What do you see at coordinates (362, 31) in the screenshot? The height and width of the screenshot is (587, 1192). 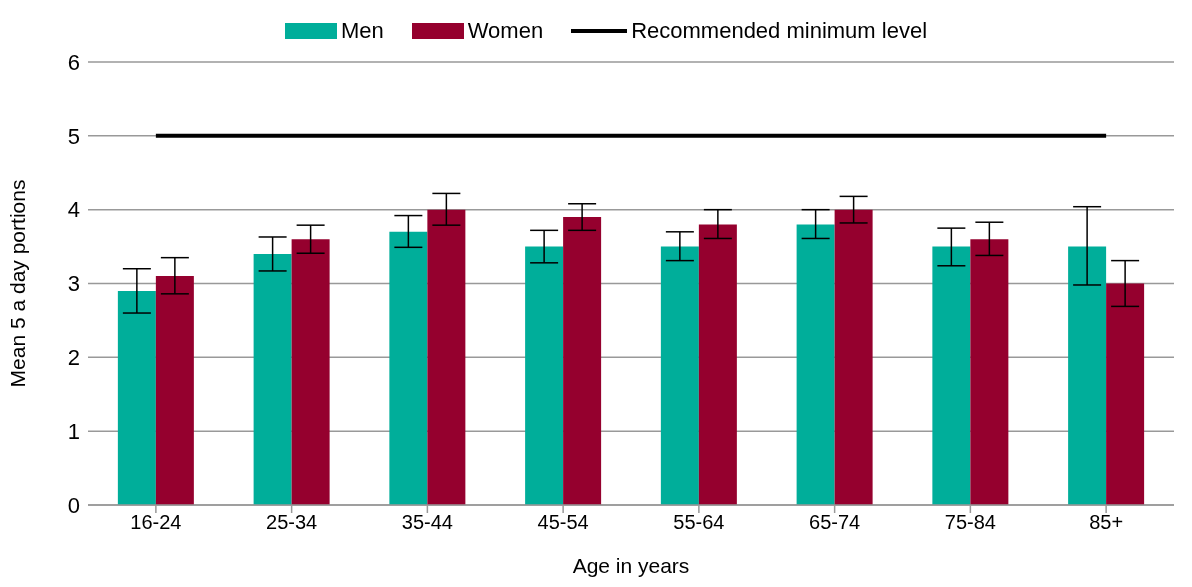 I see `legend-label: Men` at bounding box center [362, 31].